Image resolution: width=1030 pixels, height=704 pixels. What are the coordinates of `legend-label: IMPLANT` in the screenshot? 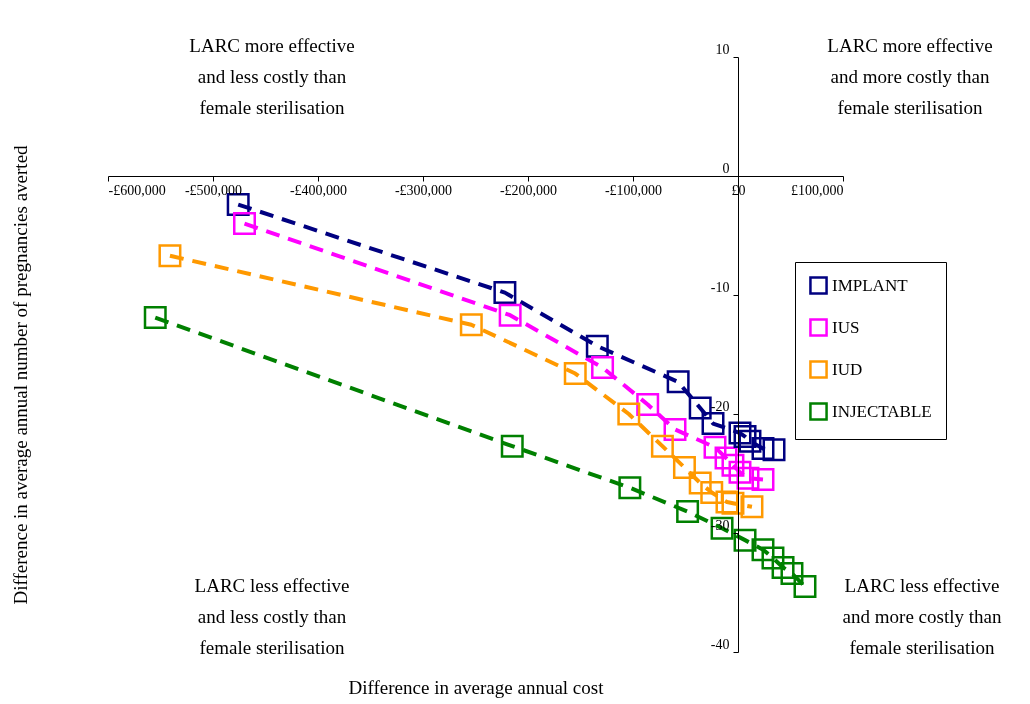 It's located at (870, 285).